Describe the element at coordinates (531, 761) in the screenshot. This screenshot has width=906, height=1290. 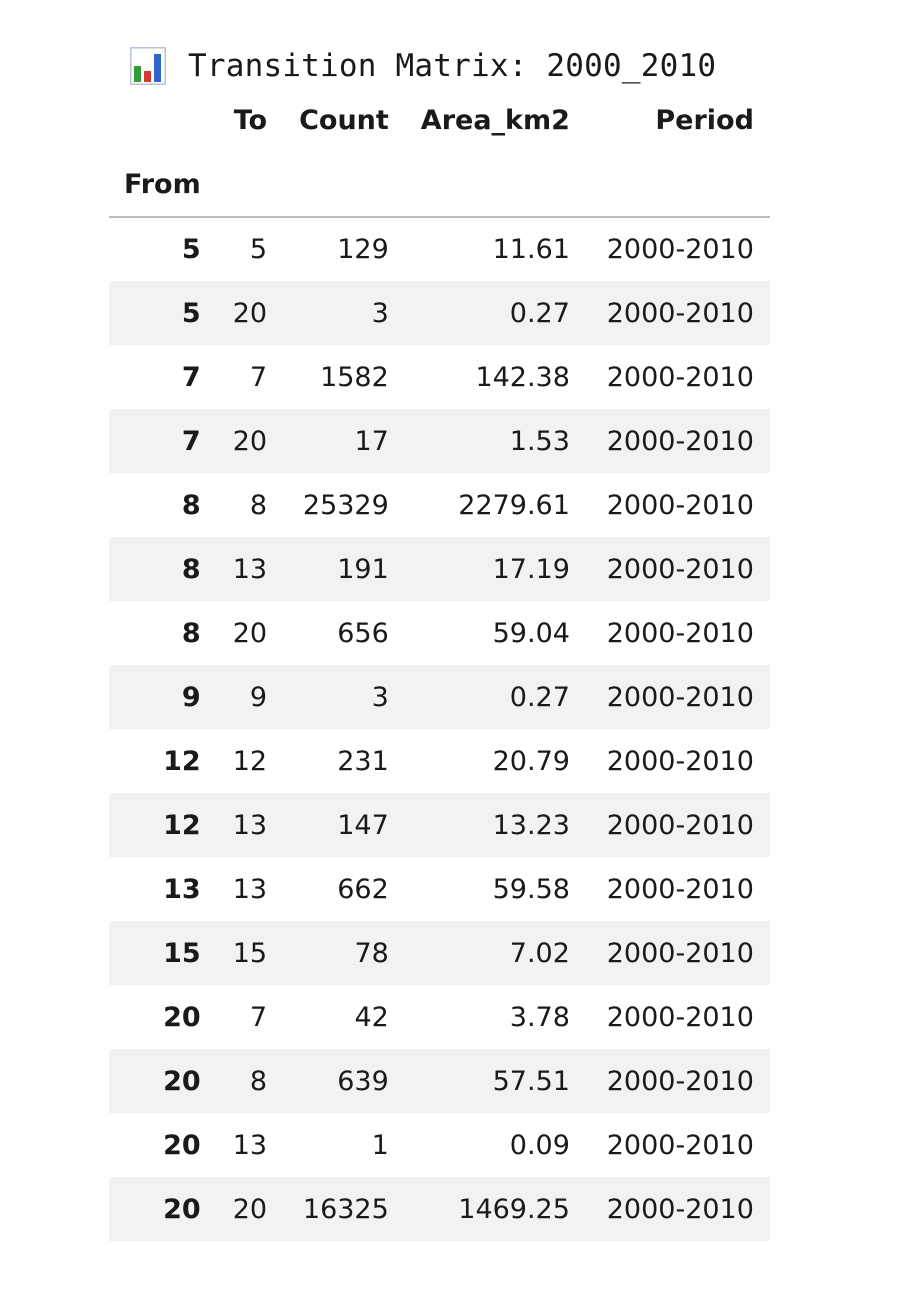
I see `cell-area-km2: 20.79` at that location.